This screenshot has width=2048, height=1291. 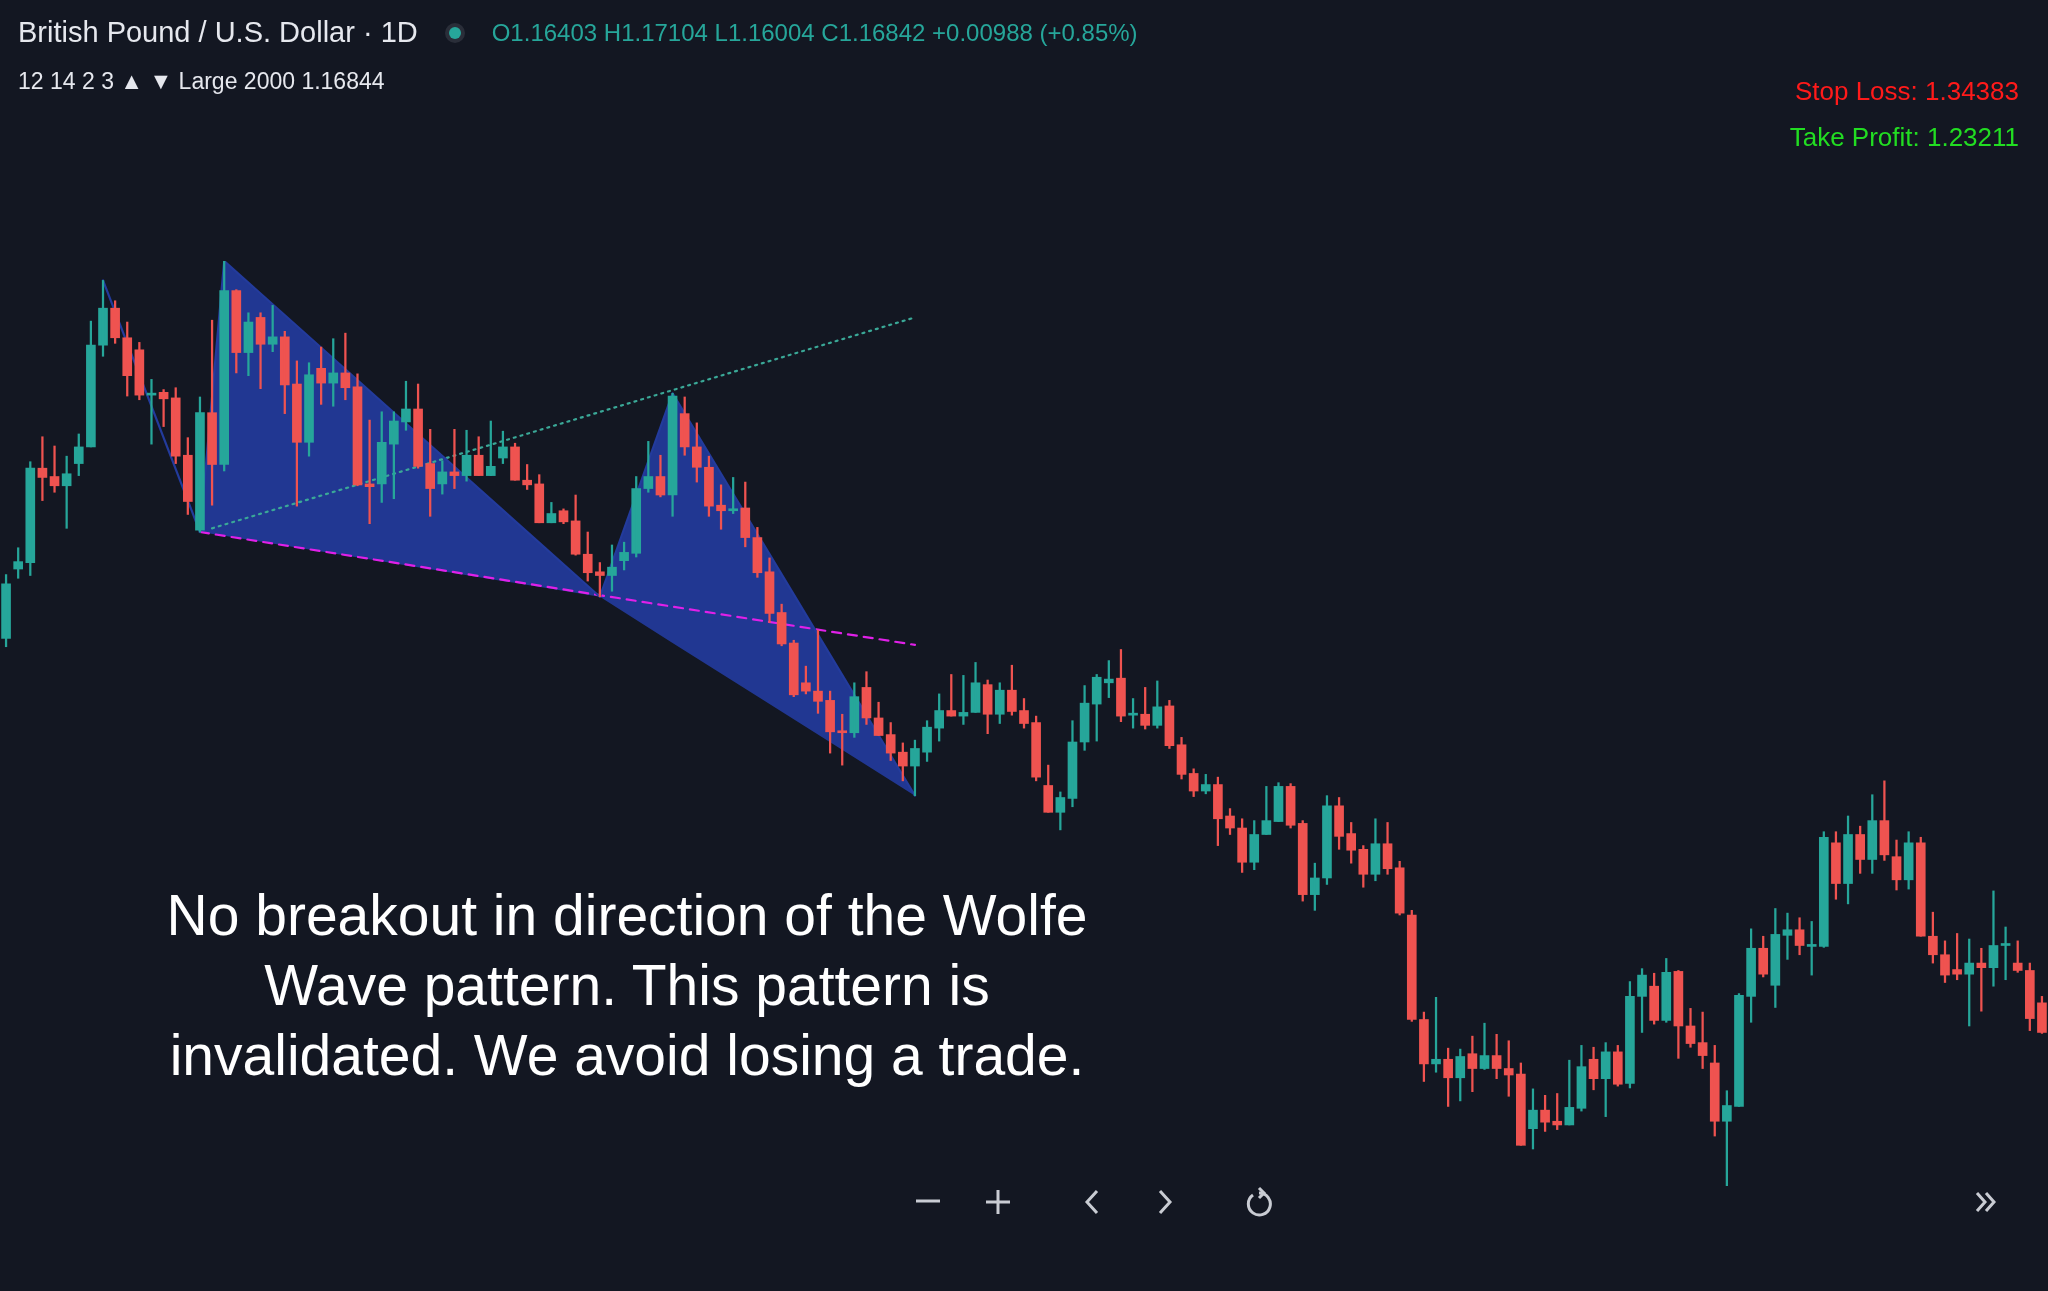 I want to click on chart-subtitle: O1.16403 H1.17104 L1.16004 C1.16842 +0.00988 (+0.85%), so click(x=814, y=32).